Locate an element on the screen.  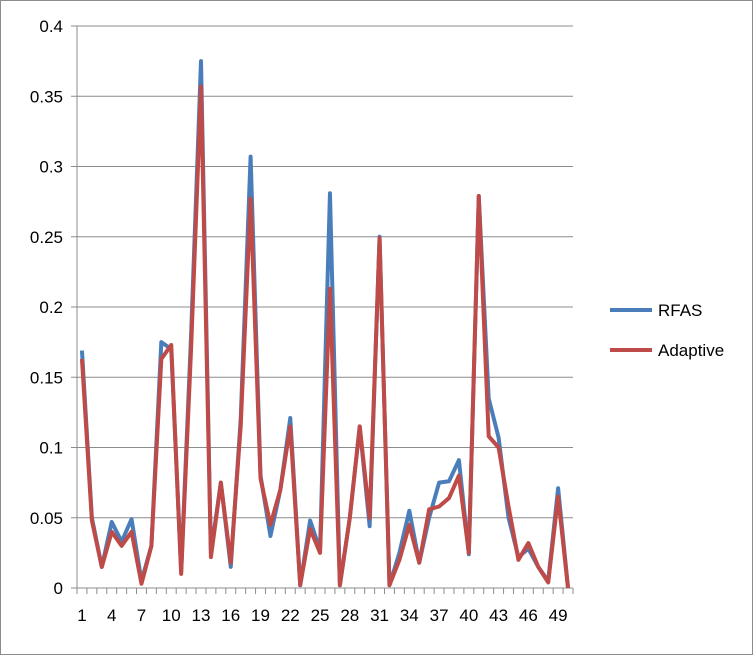
legend: RFAS Adaptive is located at coordinates (667, 330).